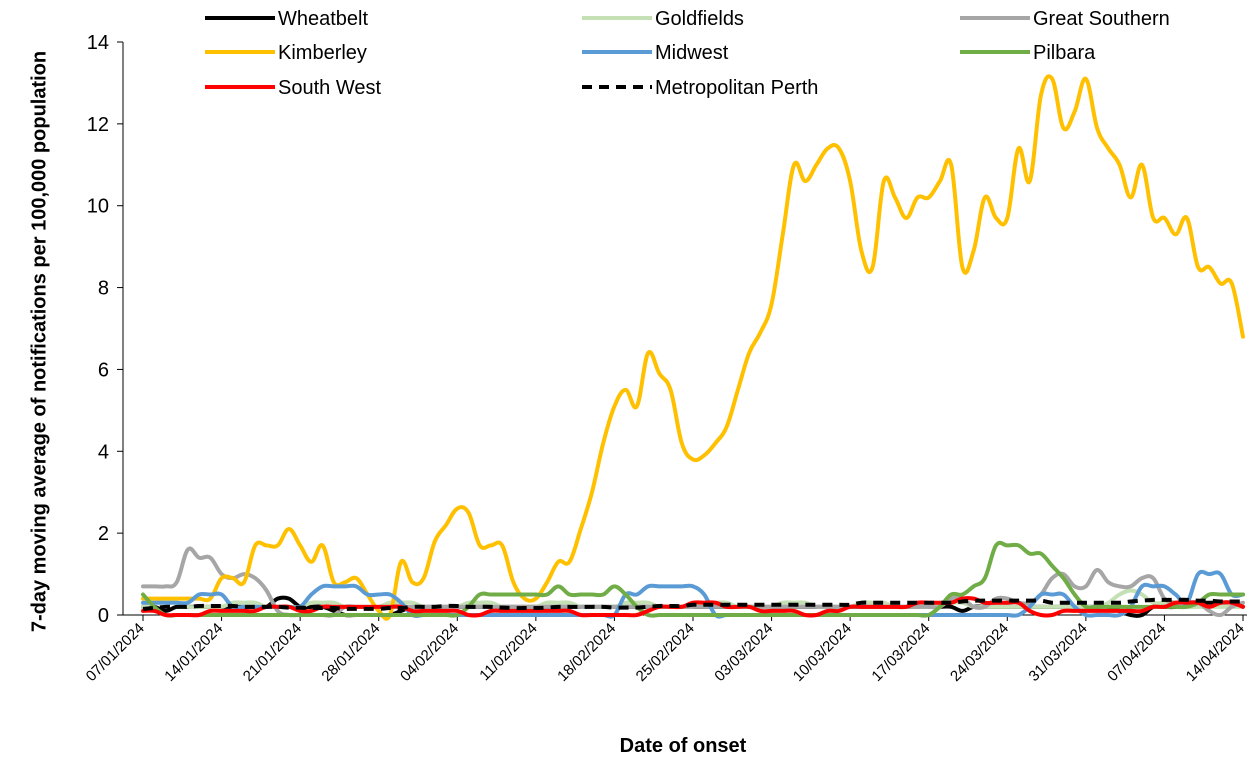  What do you see at coordinates (979, 652) in the screenshot?
I see `x-tick-label: 24/03/2024` at bounding box center [979, 652].